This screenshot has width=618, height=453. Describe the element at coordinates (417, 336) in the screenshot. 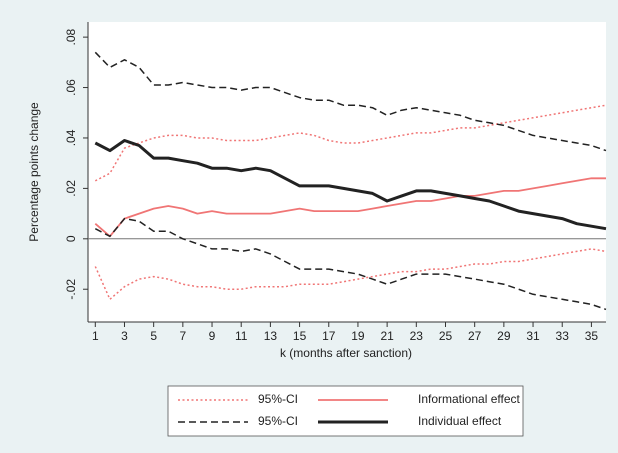

I see `x-tick-label: 23` at that location.